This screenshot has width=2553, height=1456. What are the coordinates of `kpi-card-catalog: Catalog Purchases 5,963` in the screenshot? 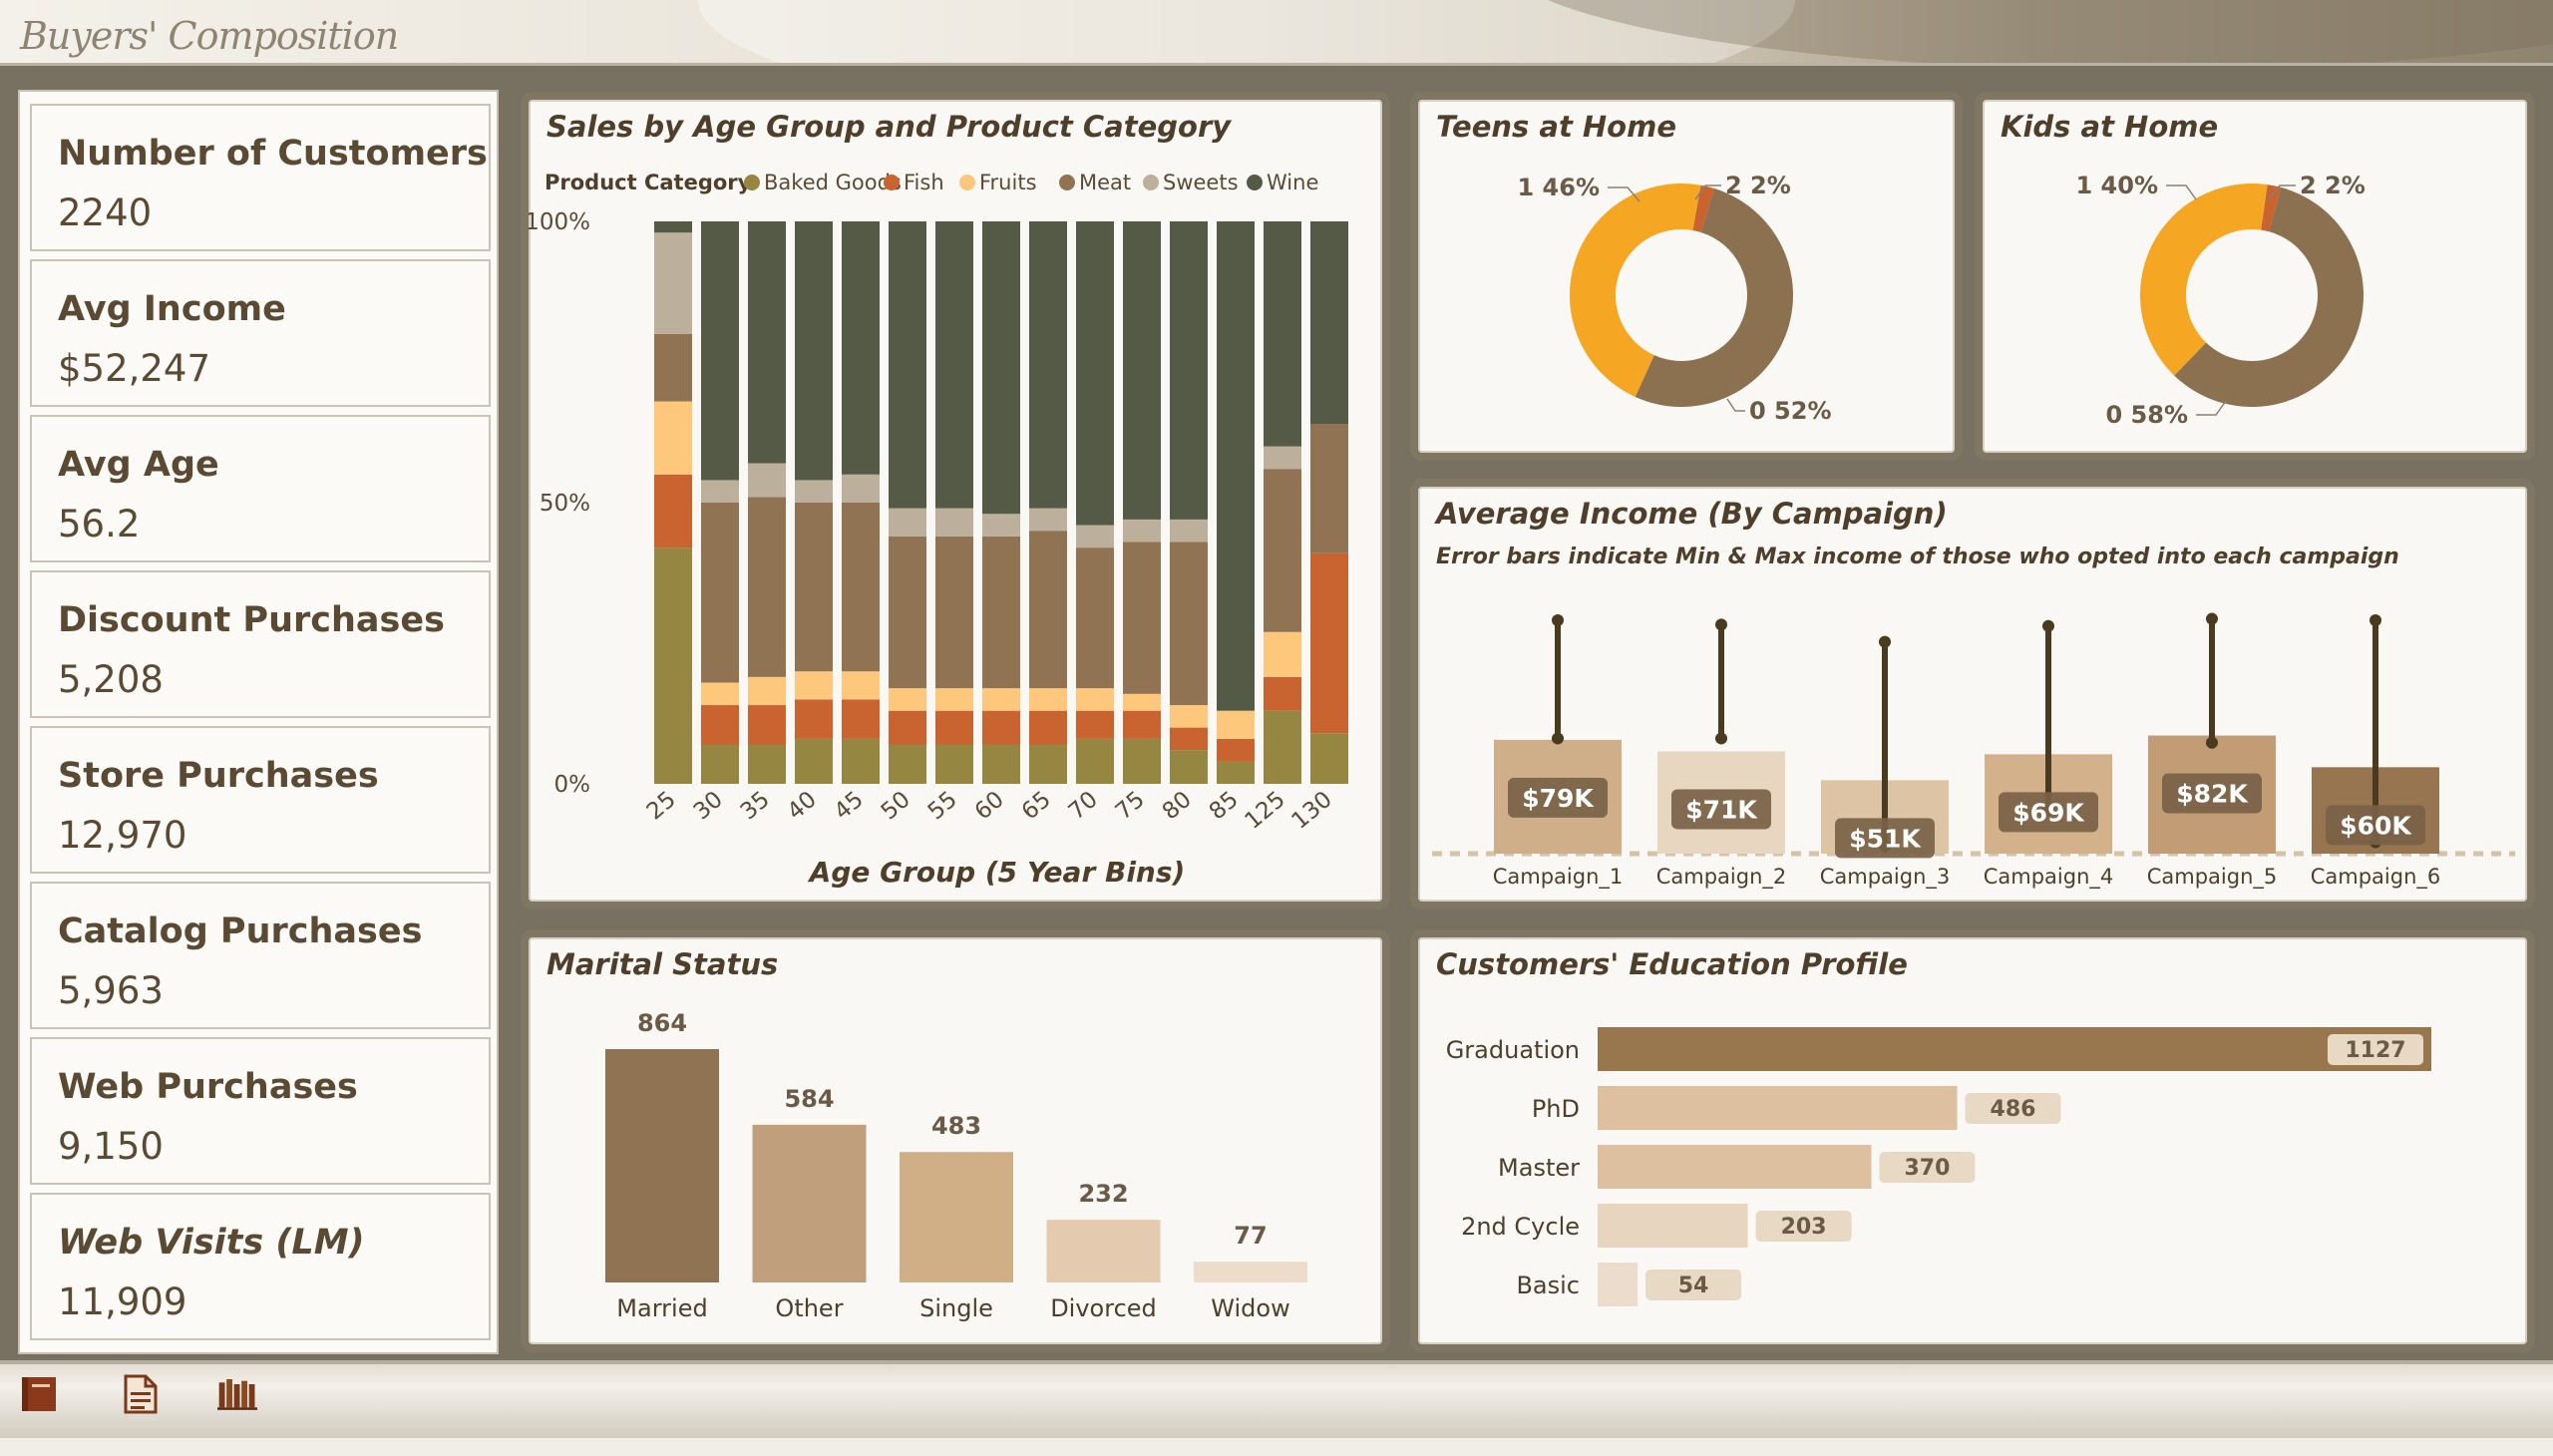 It's located at (261, 955).